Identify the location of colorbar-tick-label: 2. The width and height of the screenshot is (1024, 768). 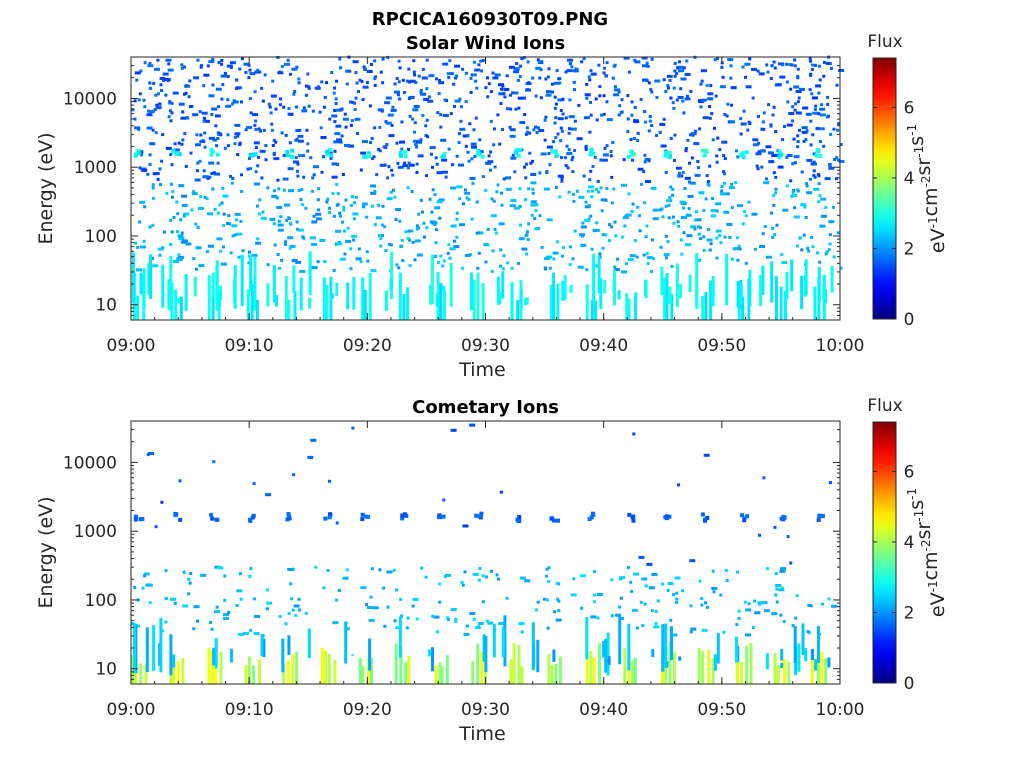
(909, 249).